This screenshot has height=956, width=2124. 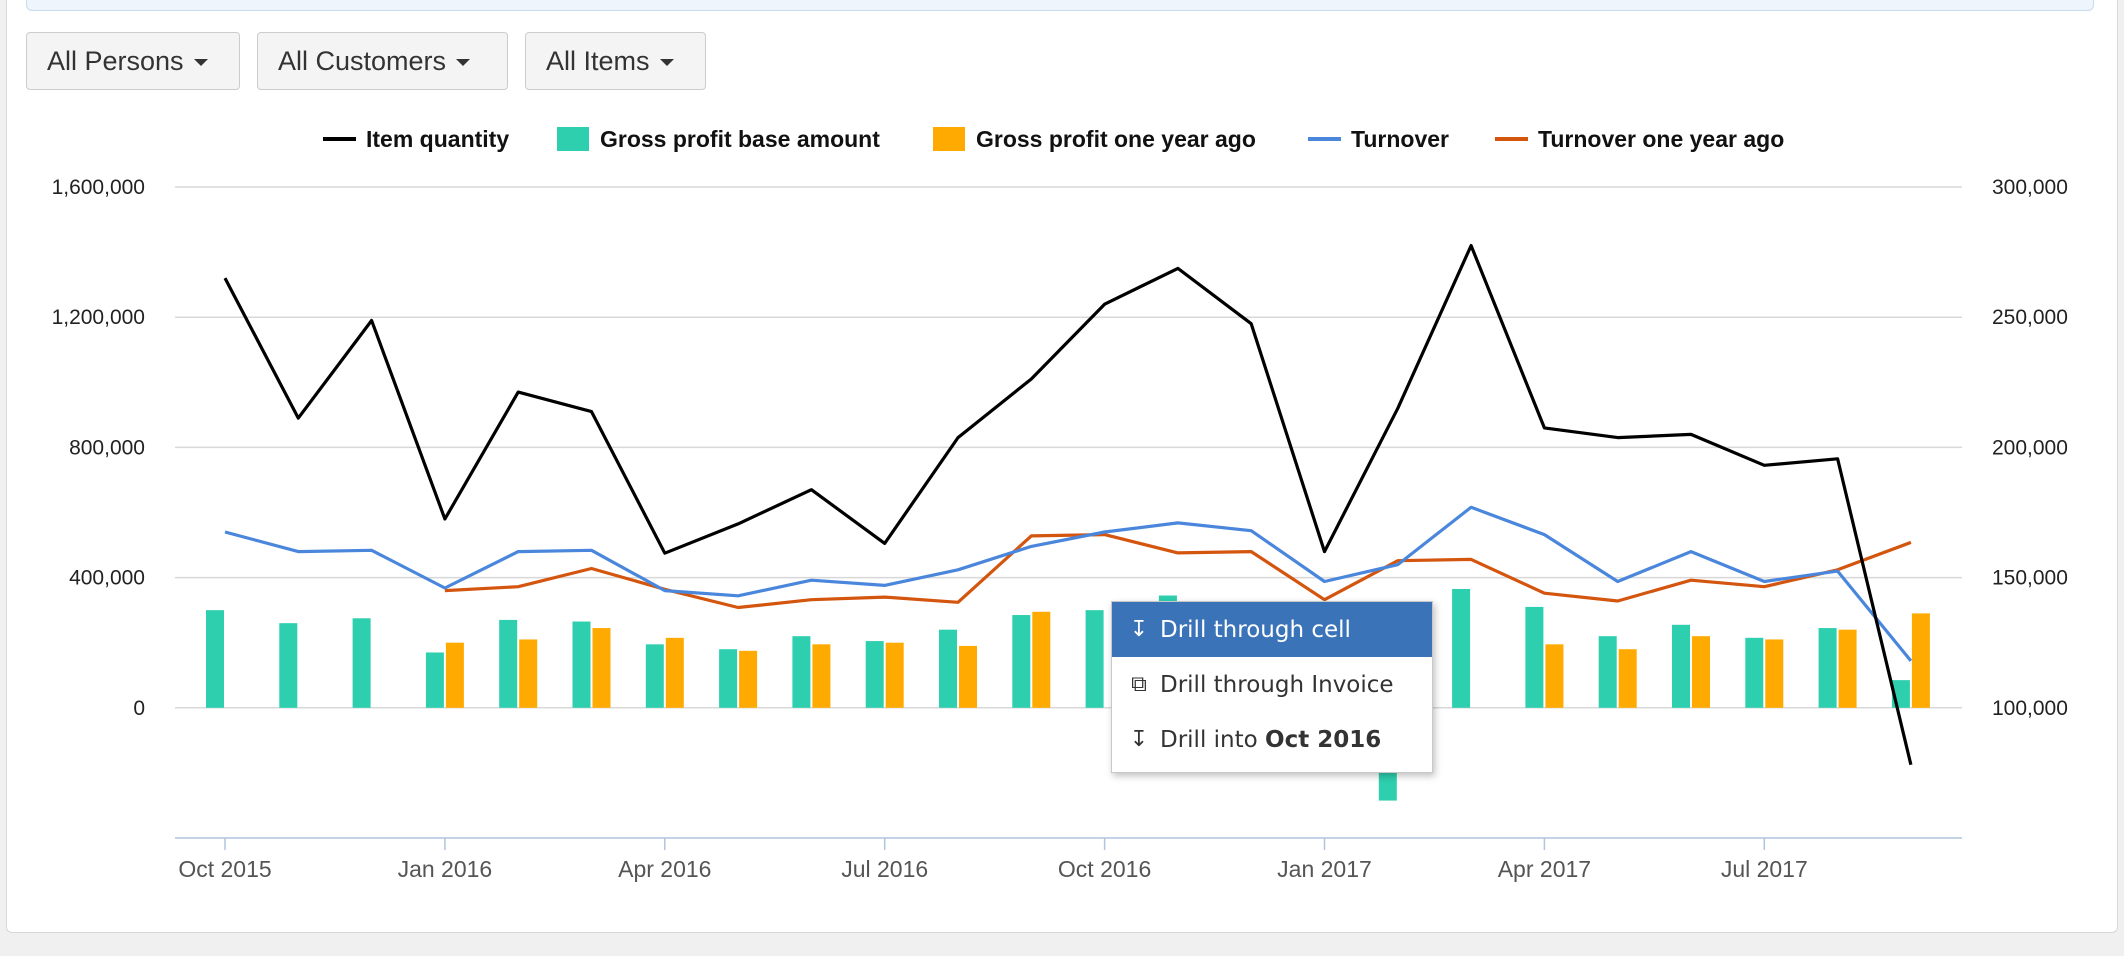 I want to click on y-right-tick-label: 150,000, so click(x=2030, y=578).